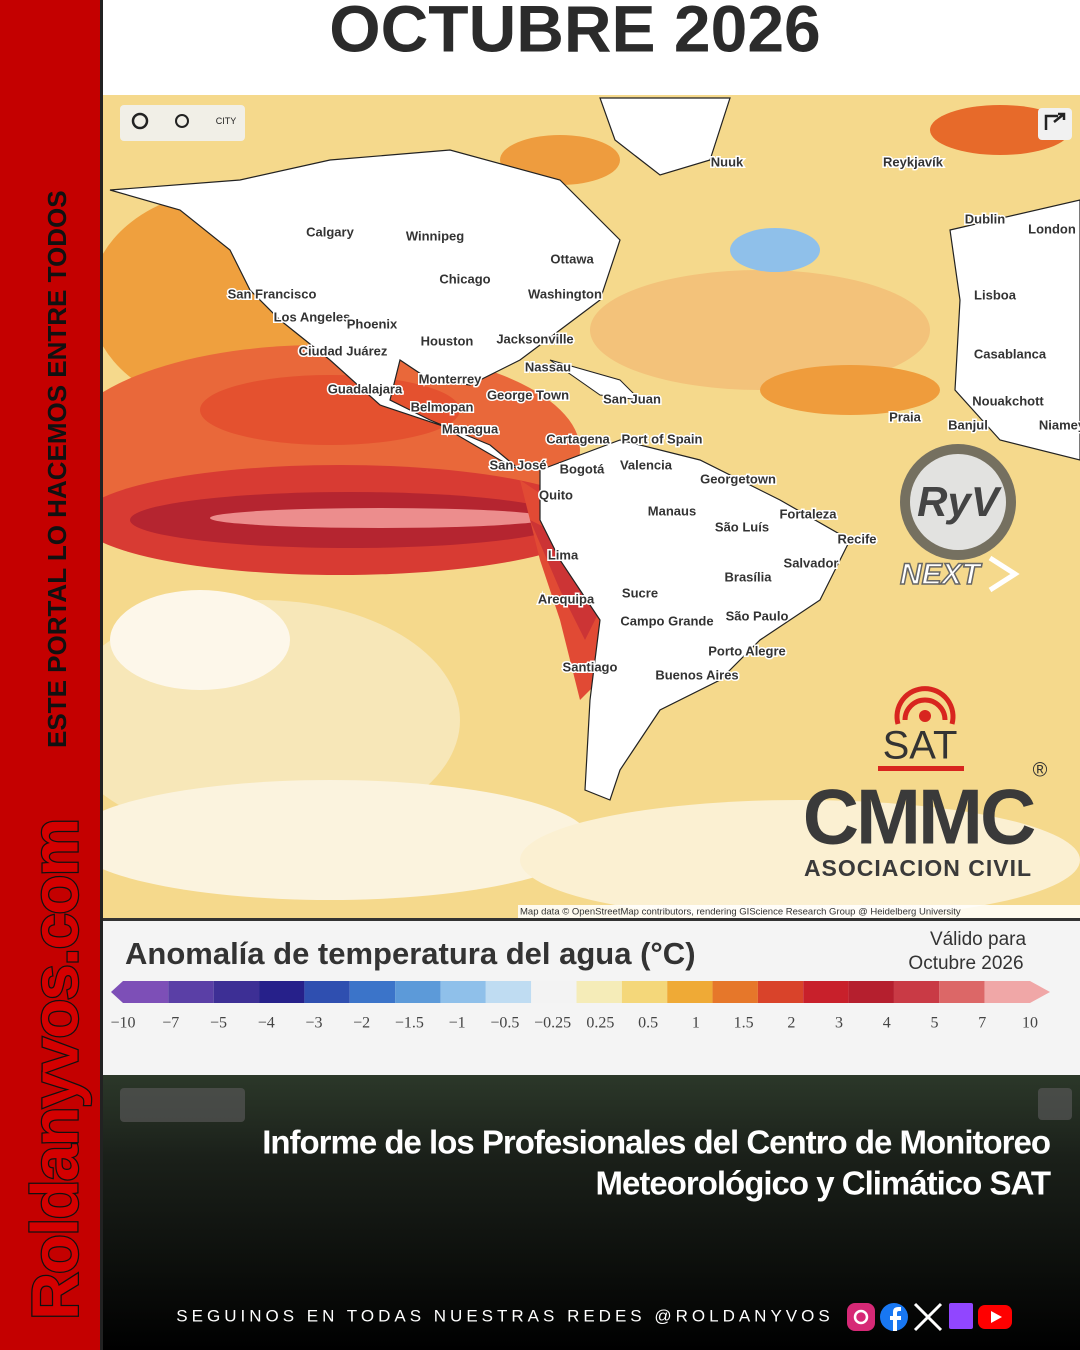 This screenshot has width=1080, height=1350. I want to click on civil-text: ASOCIACION CIVIL, so click(918, 868).